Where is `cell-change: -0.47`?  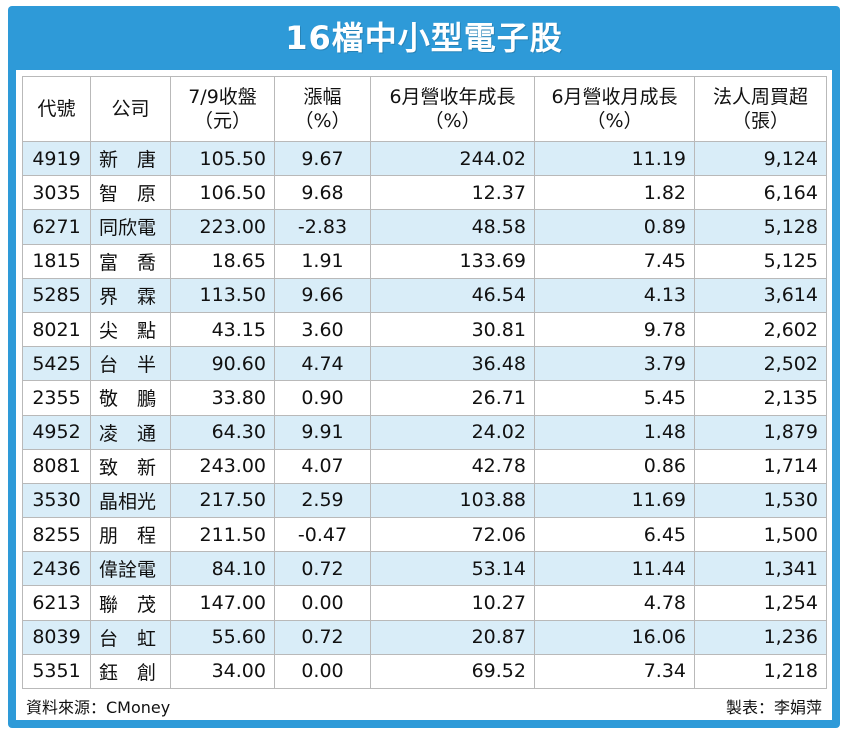
cell-change: -0.47 is located at coordinates (322, 535).